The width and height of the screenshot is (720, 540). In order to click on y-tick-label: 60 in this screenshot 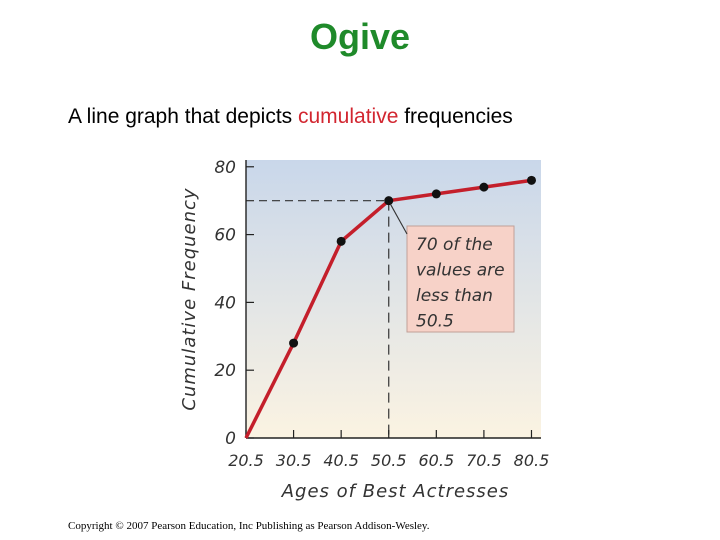, I will do `click(225, 236)`.